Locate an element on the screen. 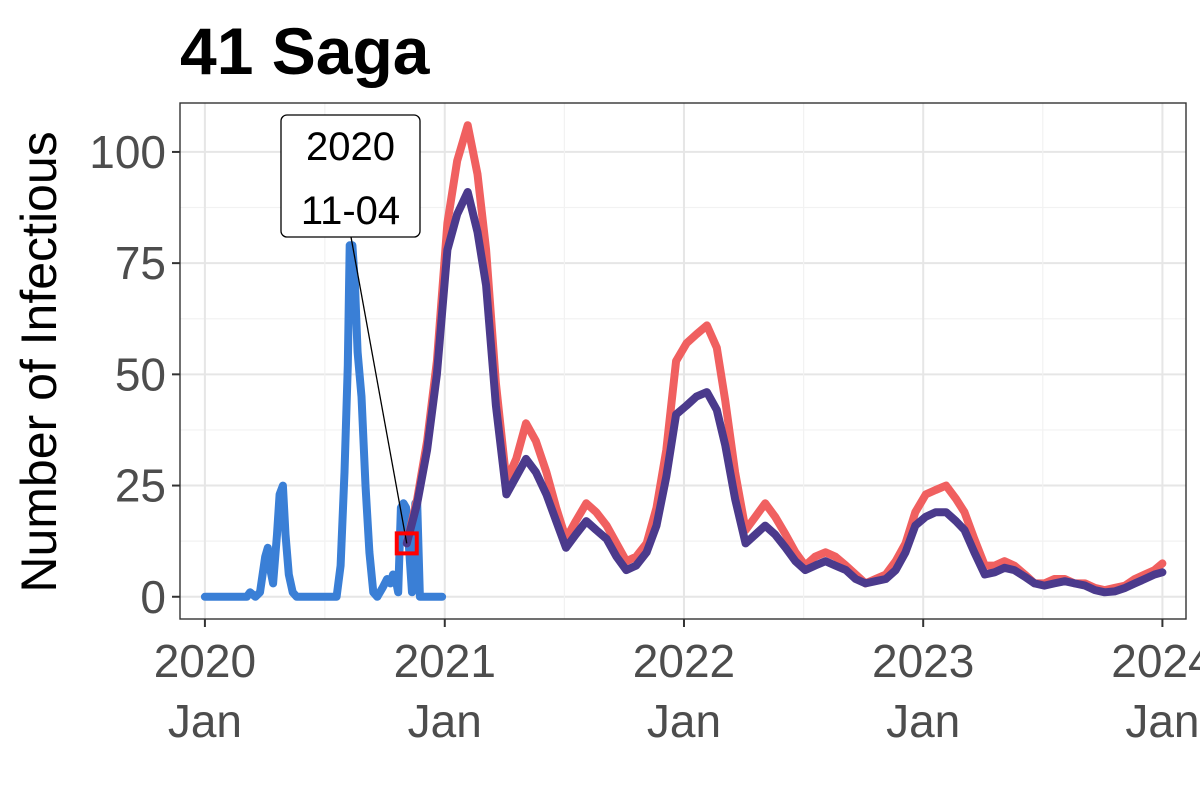 The height and width of the screenshot is (800, 1200). annotation-leader-line is located at coordinates (379, 390).